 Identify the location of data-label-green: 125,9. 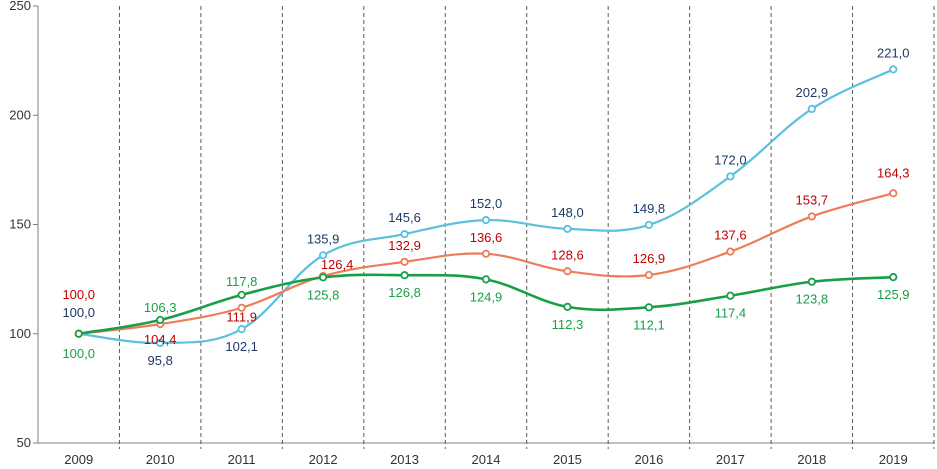
(893, 294).